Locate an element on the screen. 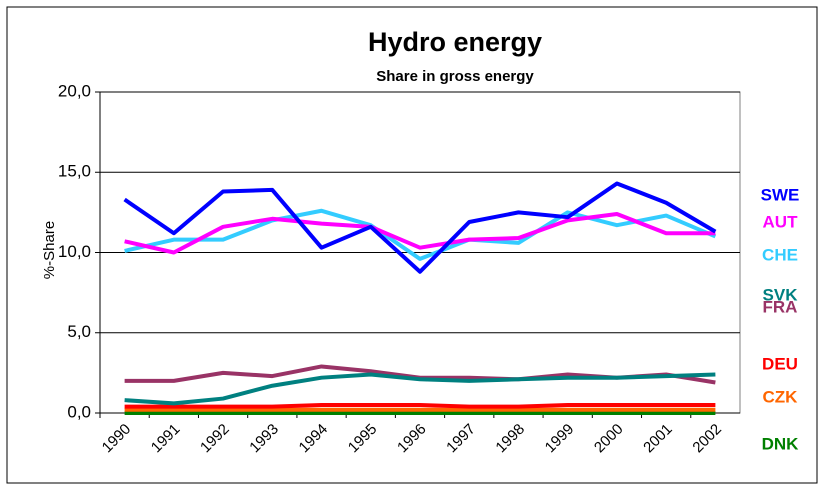 This screenshot has height=490, width=826. legend-label: DEU is located at coordinates (780, 363).